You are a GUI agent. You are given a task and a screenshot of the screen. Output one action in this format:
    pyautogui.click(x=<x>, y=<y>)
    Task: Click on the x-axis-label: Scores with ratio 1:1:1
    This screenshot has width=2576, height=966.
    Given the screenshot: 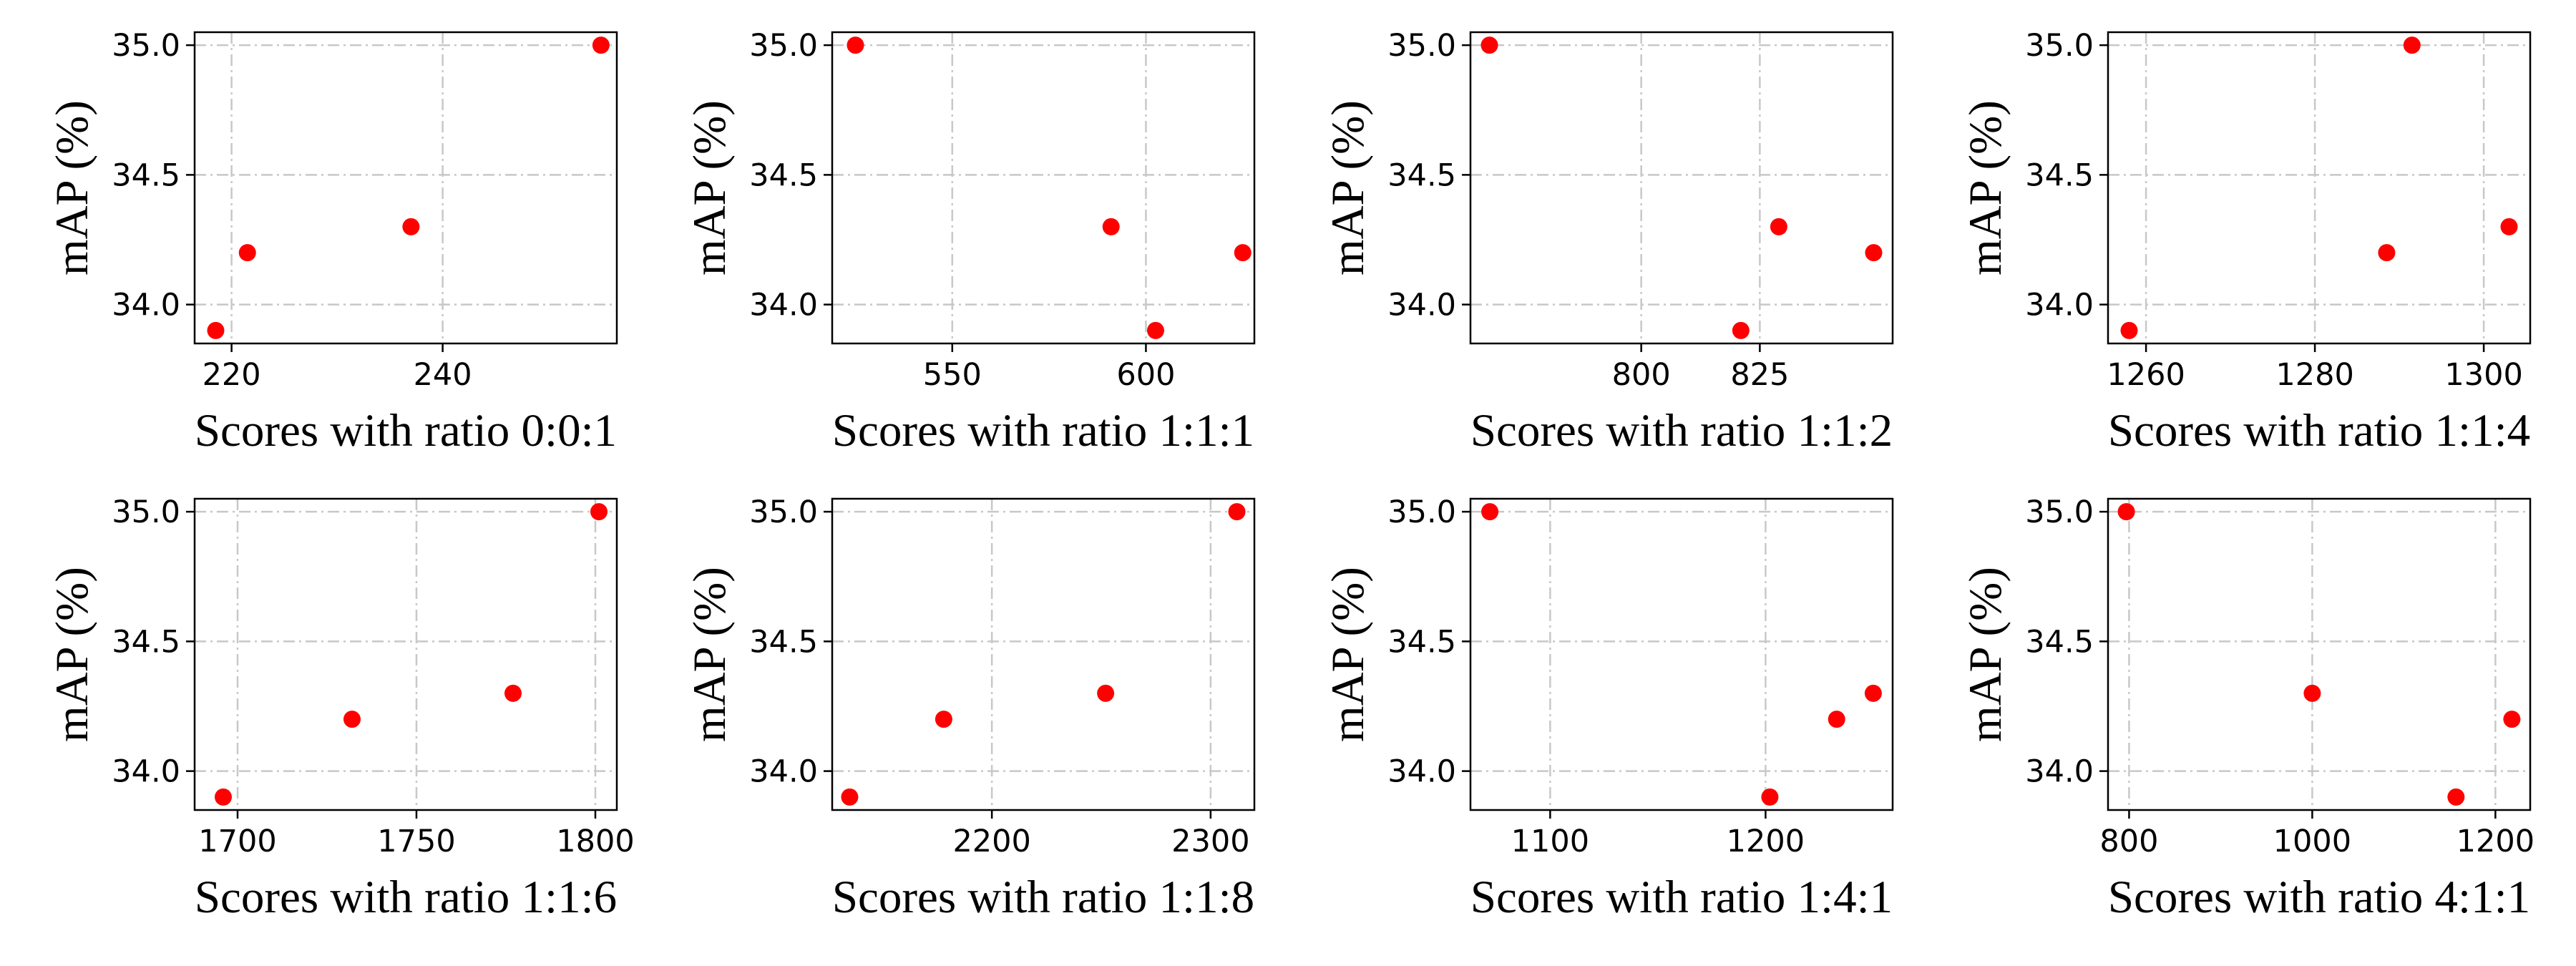 What is the action you would take?
    pyautogui.click(x=1043, y=431)
    